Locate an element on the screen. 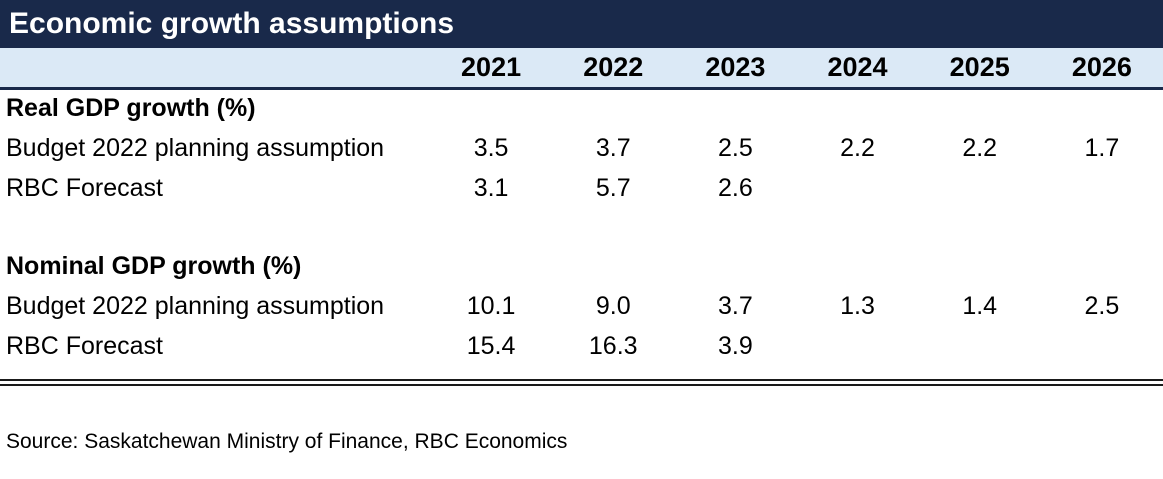  value-cell: 9.0 is located at coordinates (613, 305).